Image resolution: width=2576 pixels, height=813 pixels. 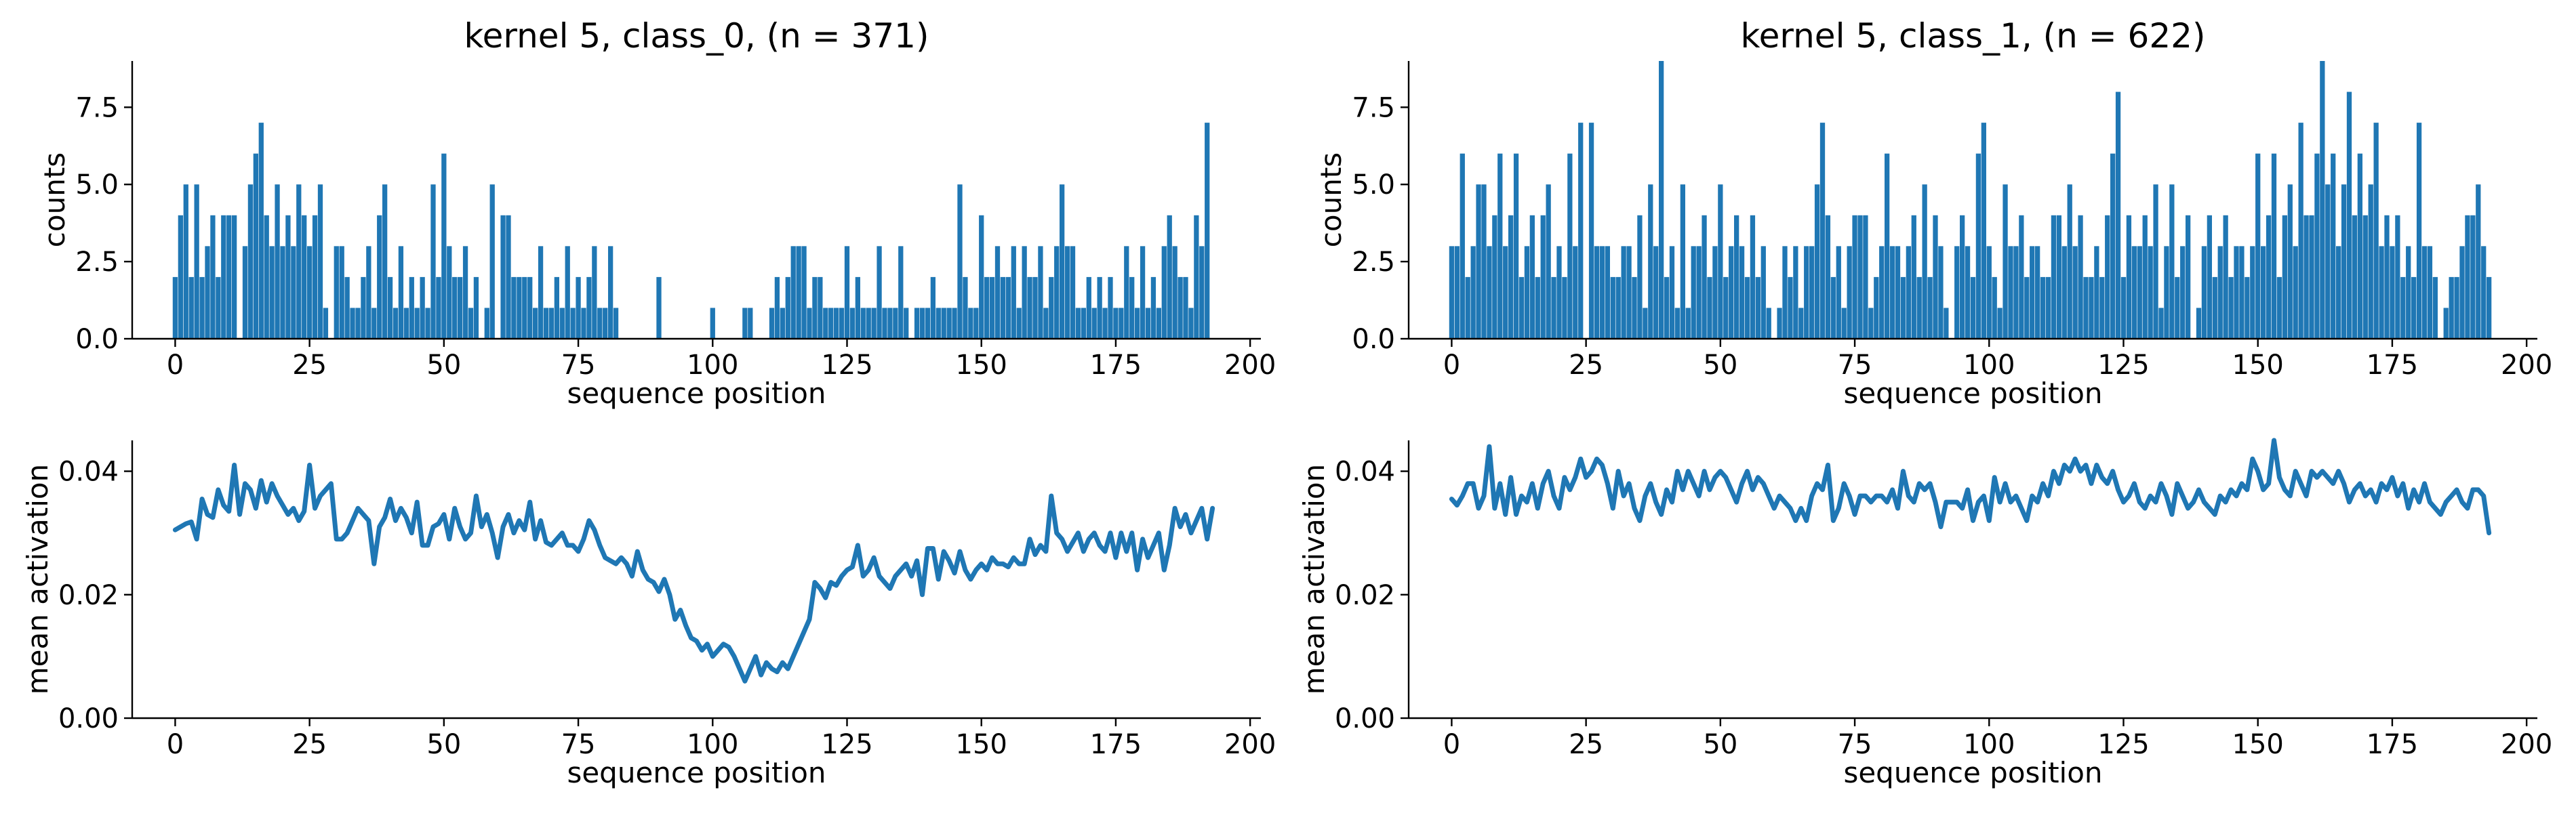 What do you see at coordinates (443, 365) in the screenshot?
I see `x-tick-label: 50` at bounding box center [443, 365].